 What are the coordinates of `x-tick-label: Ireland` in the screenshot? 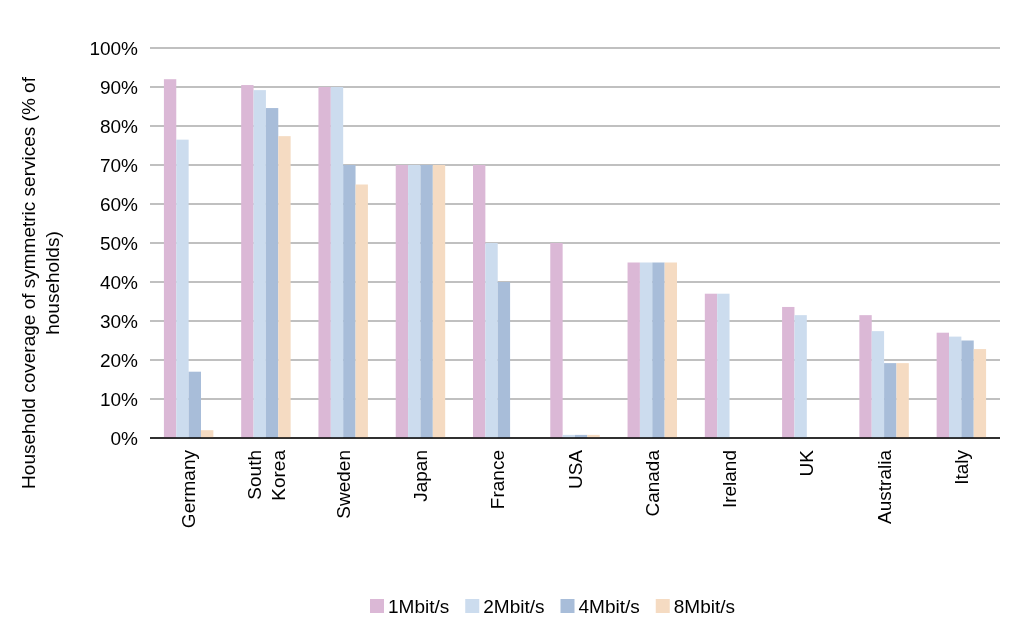 It's located at (730, 479).